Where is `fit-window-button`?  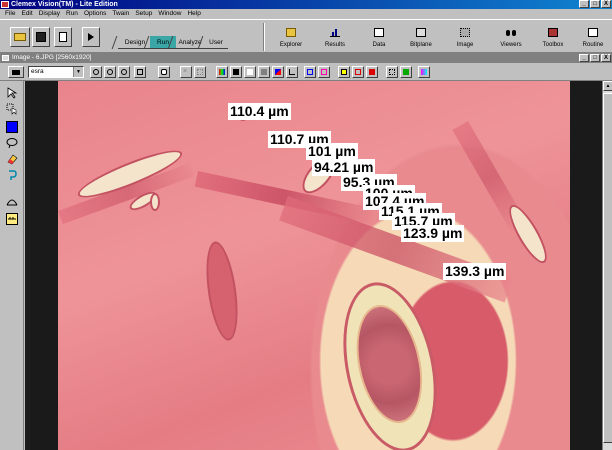
fit-window-button is located at coordinates (140, 72).